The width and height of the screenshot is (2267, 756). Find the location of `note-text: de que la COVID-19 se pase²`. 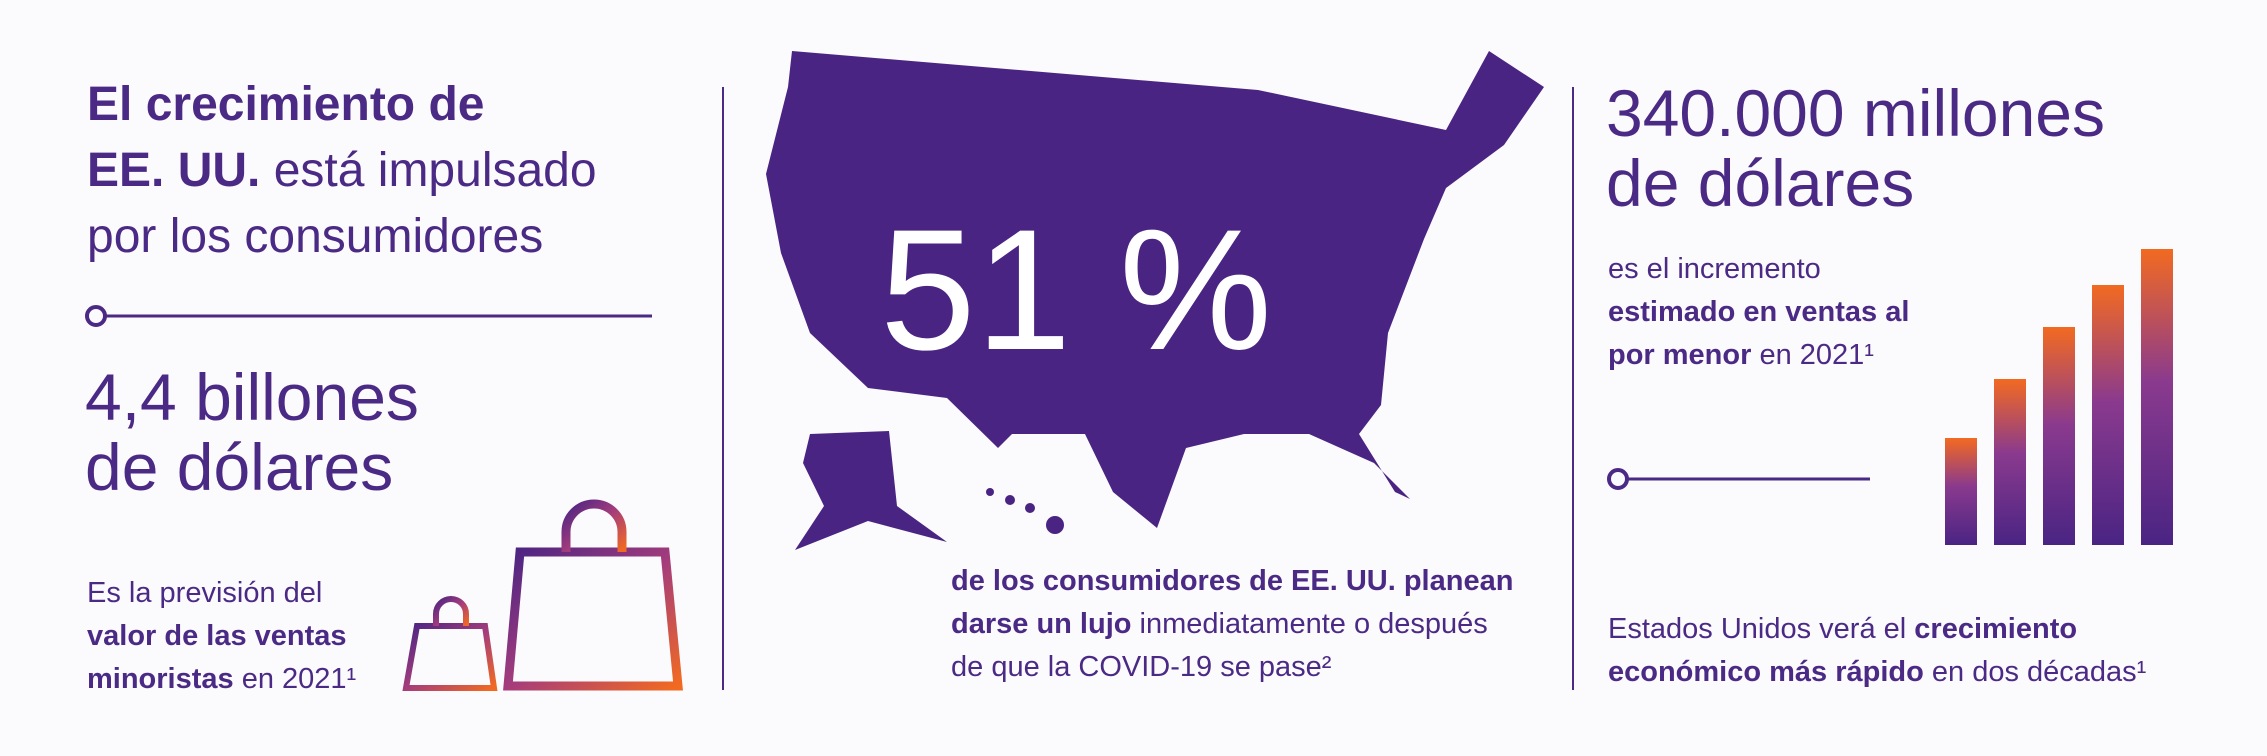

note-text: de que la COVID-19 se pase² is located at coordinates (1141, 667).